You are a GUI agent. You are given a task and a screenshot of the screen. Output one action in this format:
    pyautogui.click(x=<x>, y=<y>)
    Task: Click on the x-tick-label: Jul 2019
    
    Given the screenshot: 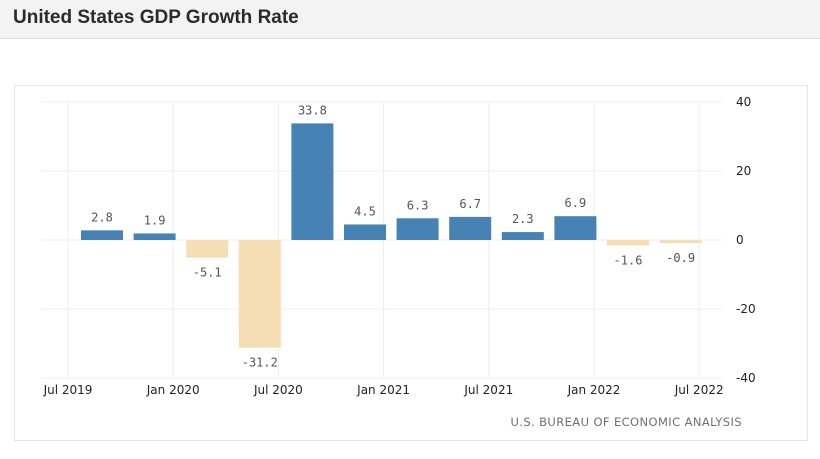 What is the action you would take?
    pyautogui.click(x=68, y=390)
    